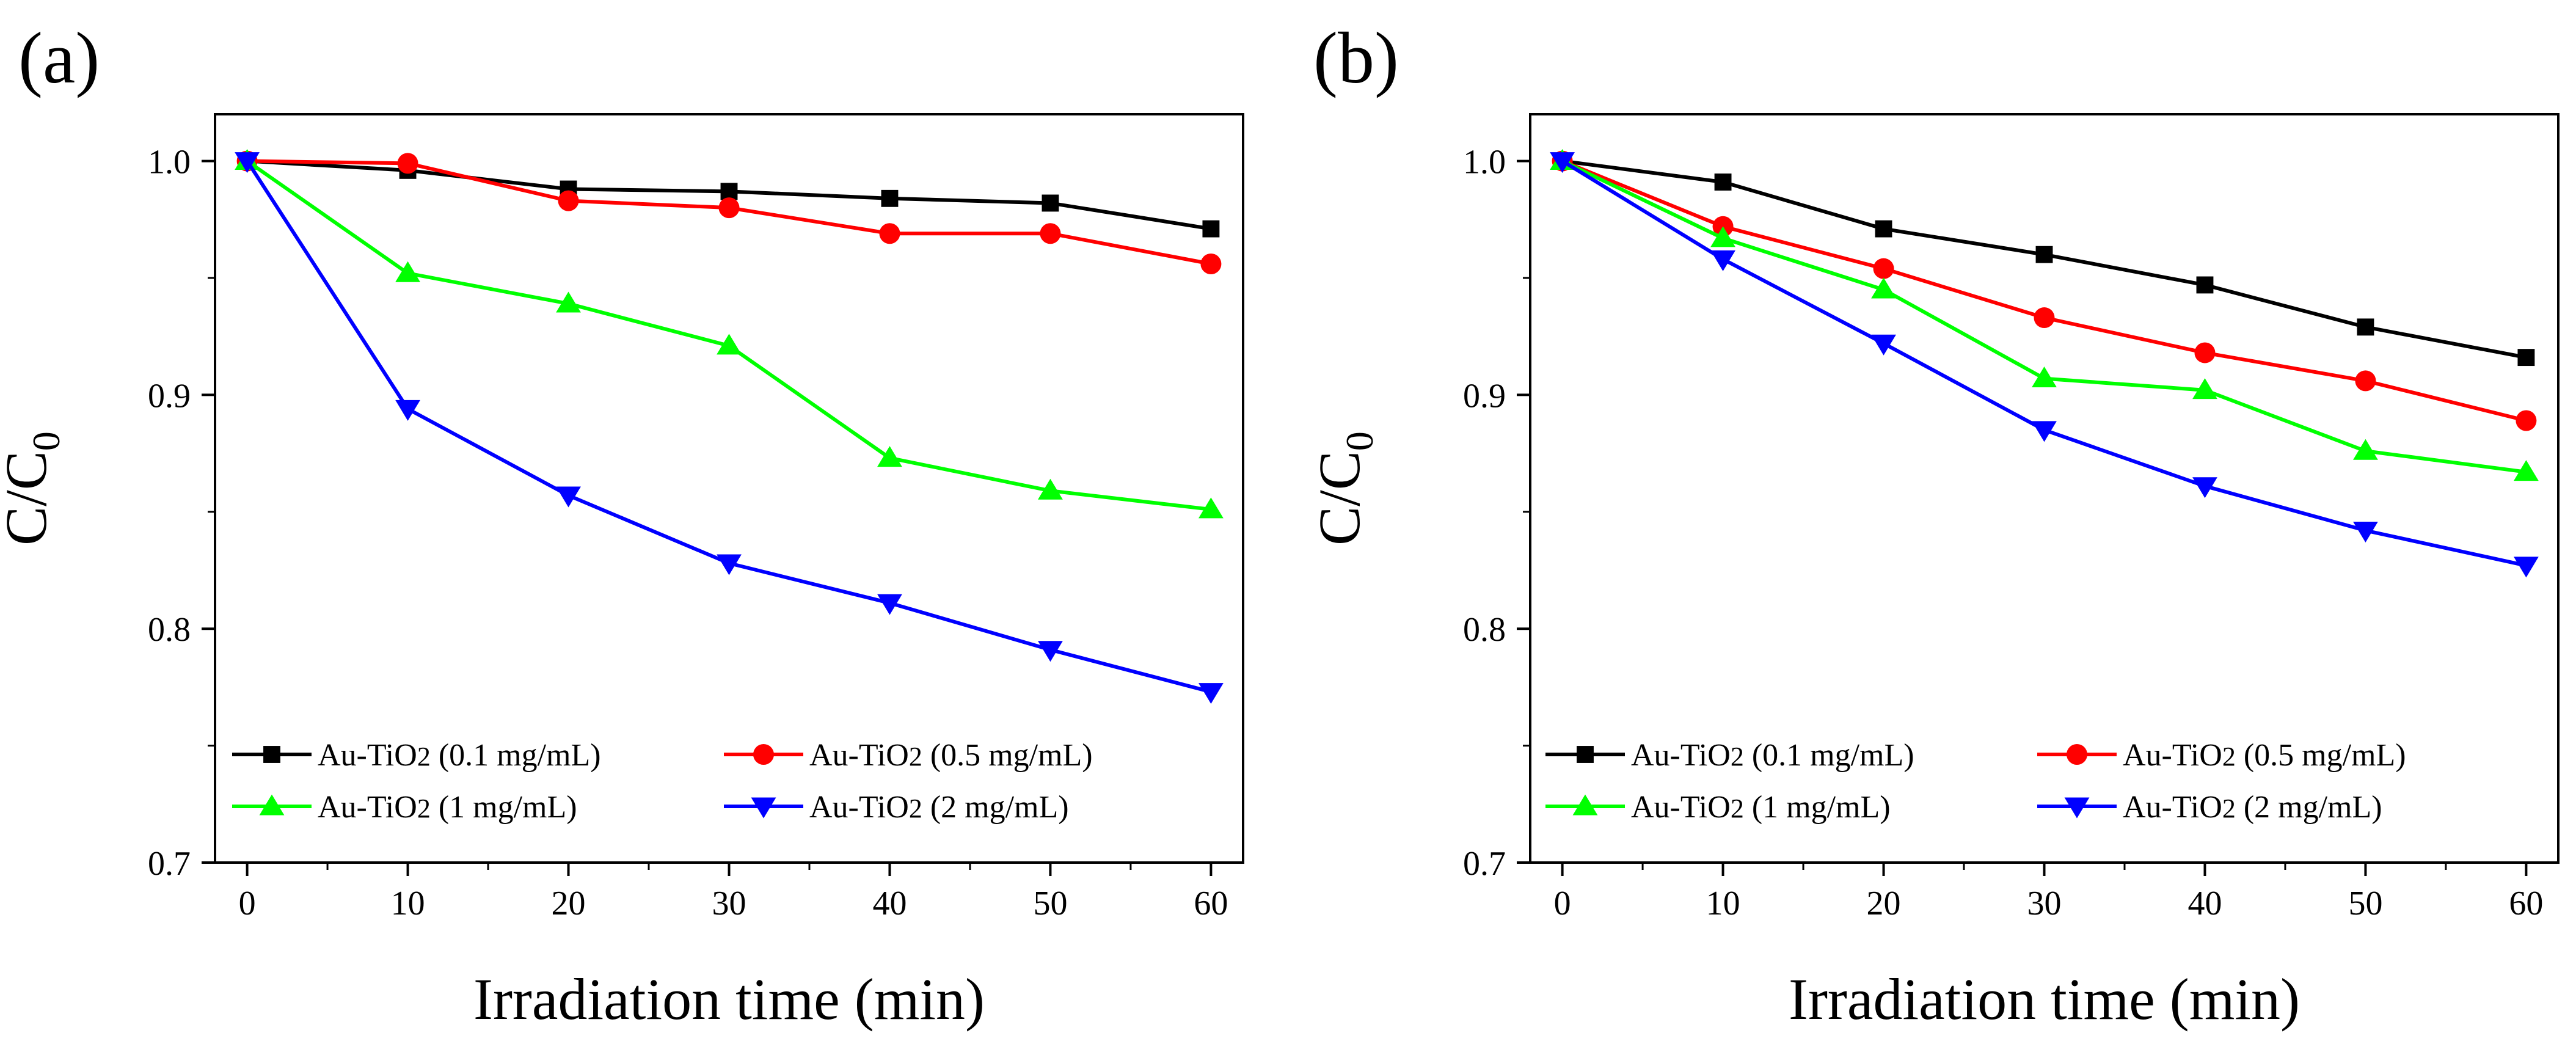 The width and height of the screenshot is (2576, 1044). I want to click on y-tick-label: 1.0, so click(1484, 163).